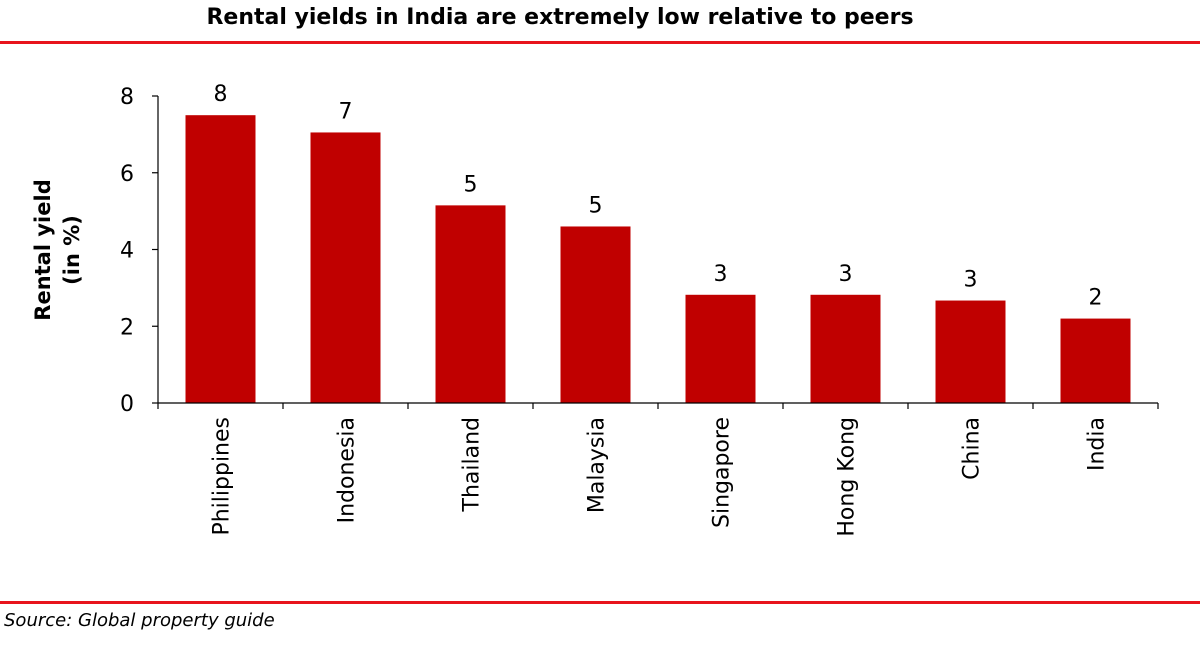 The image size is (1200, 646). What do you see at coordinates (347, 470) in the screenshot?
I see `x-tick-label: Indonesia` at bounding box center [347, 470].